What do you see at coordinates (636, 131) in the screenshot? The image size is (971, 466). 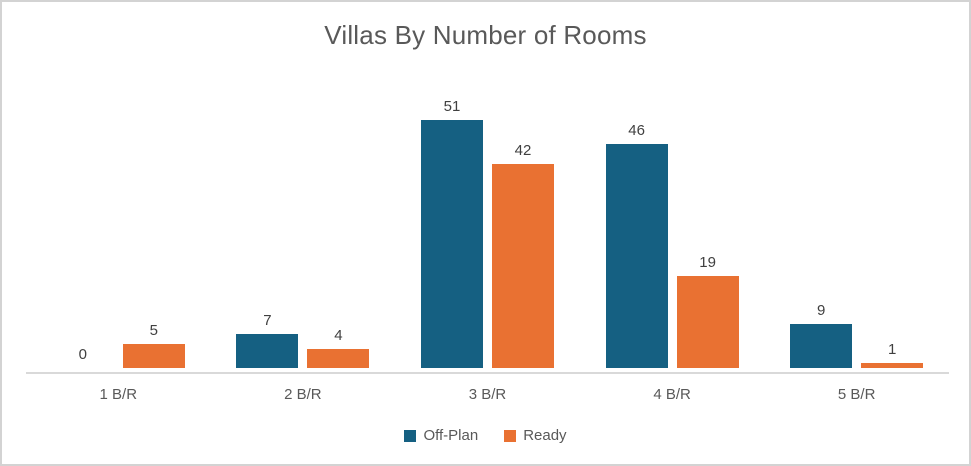 I see `bar-value-label: 46` at bounding box center [636, 131].